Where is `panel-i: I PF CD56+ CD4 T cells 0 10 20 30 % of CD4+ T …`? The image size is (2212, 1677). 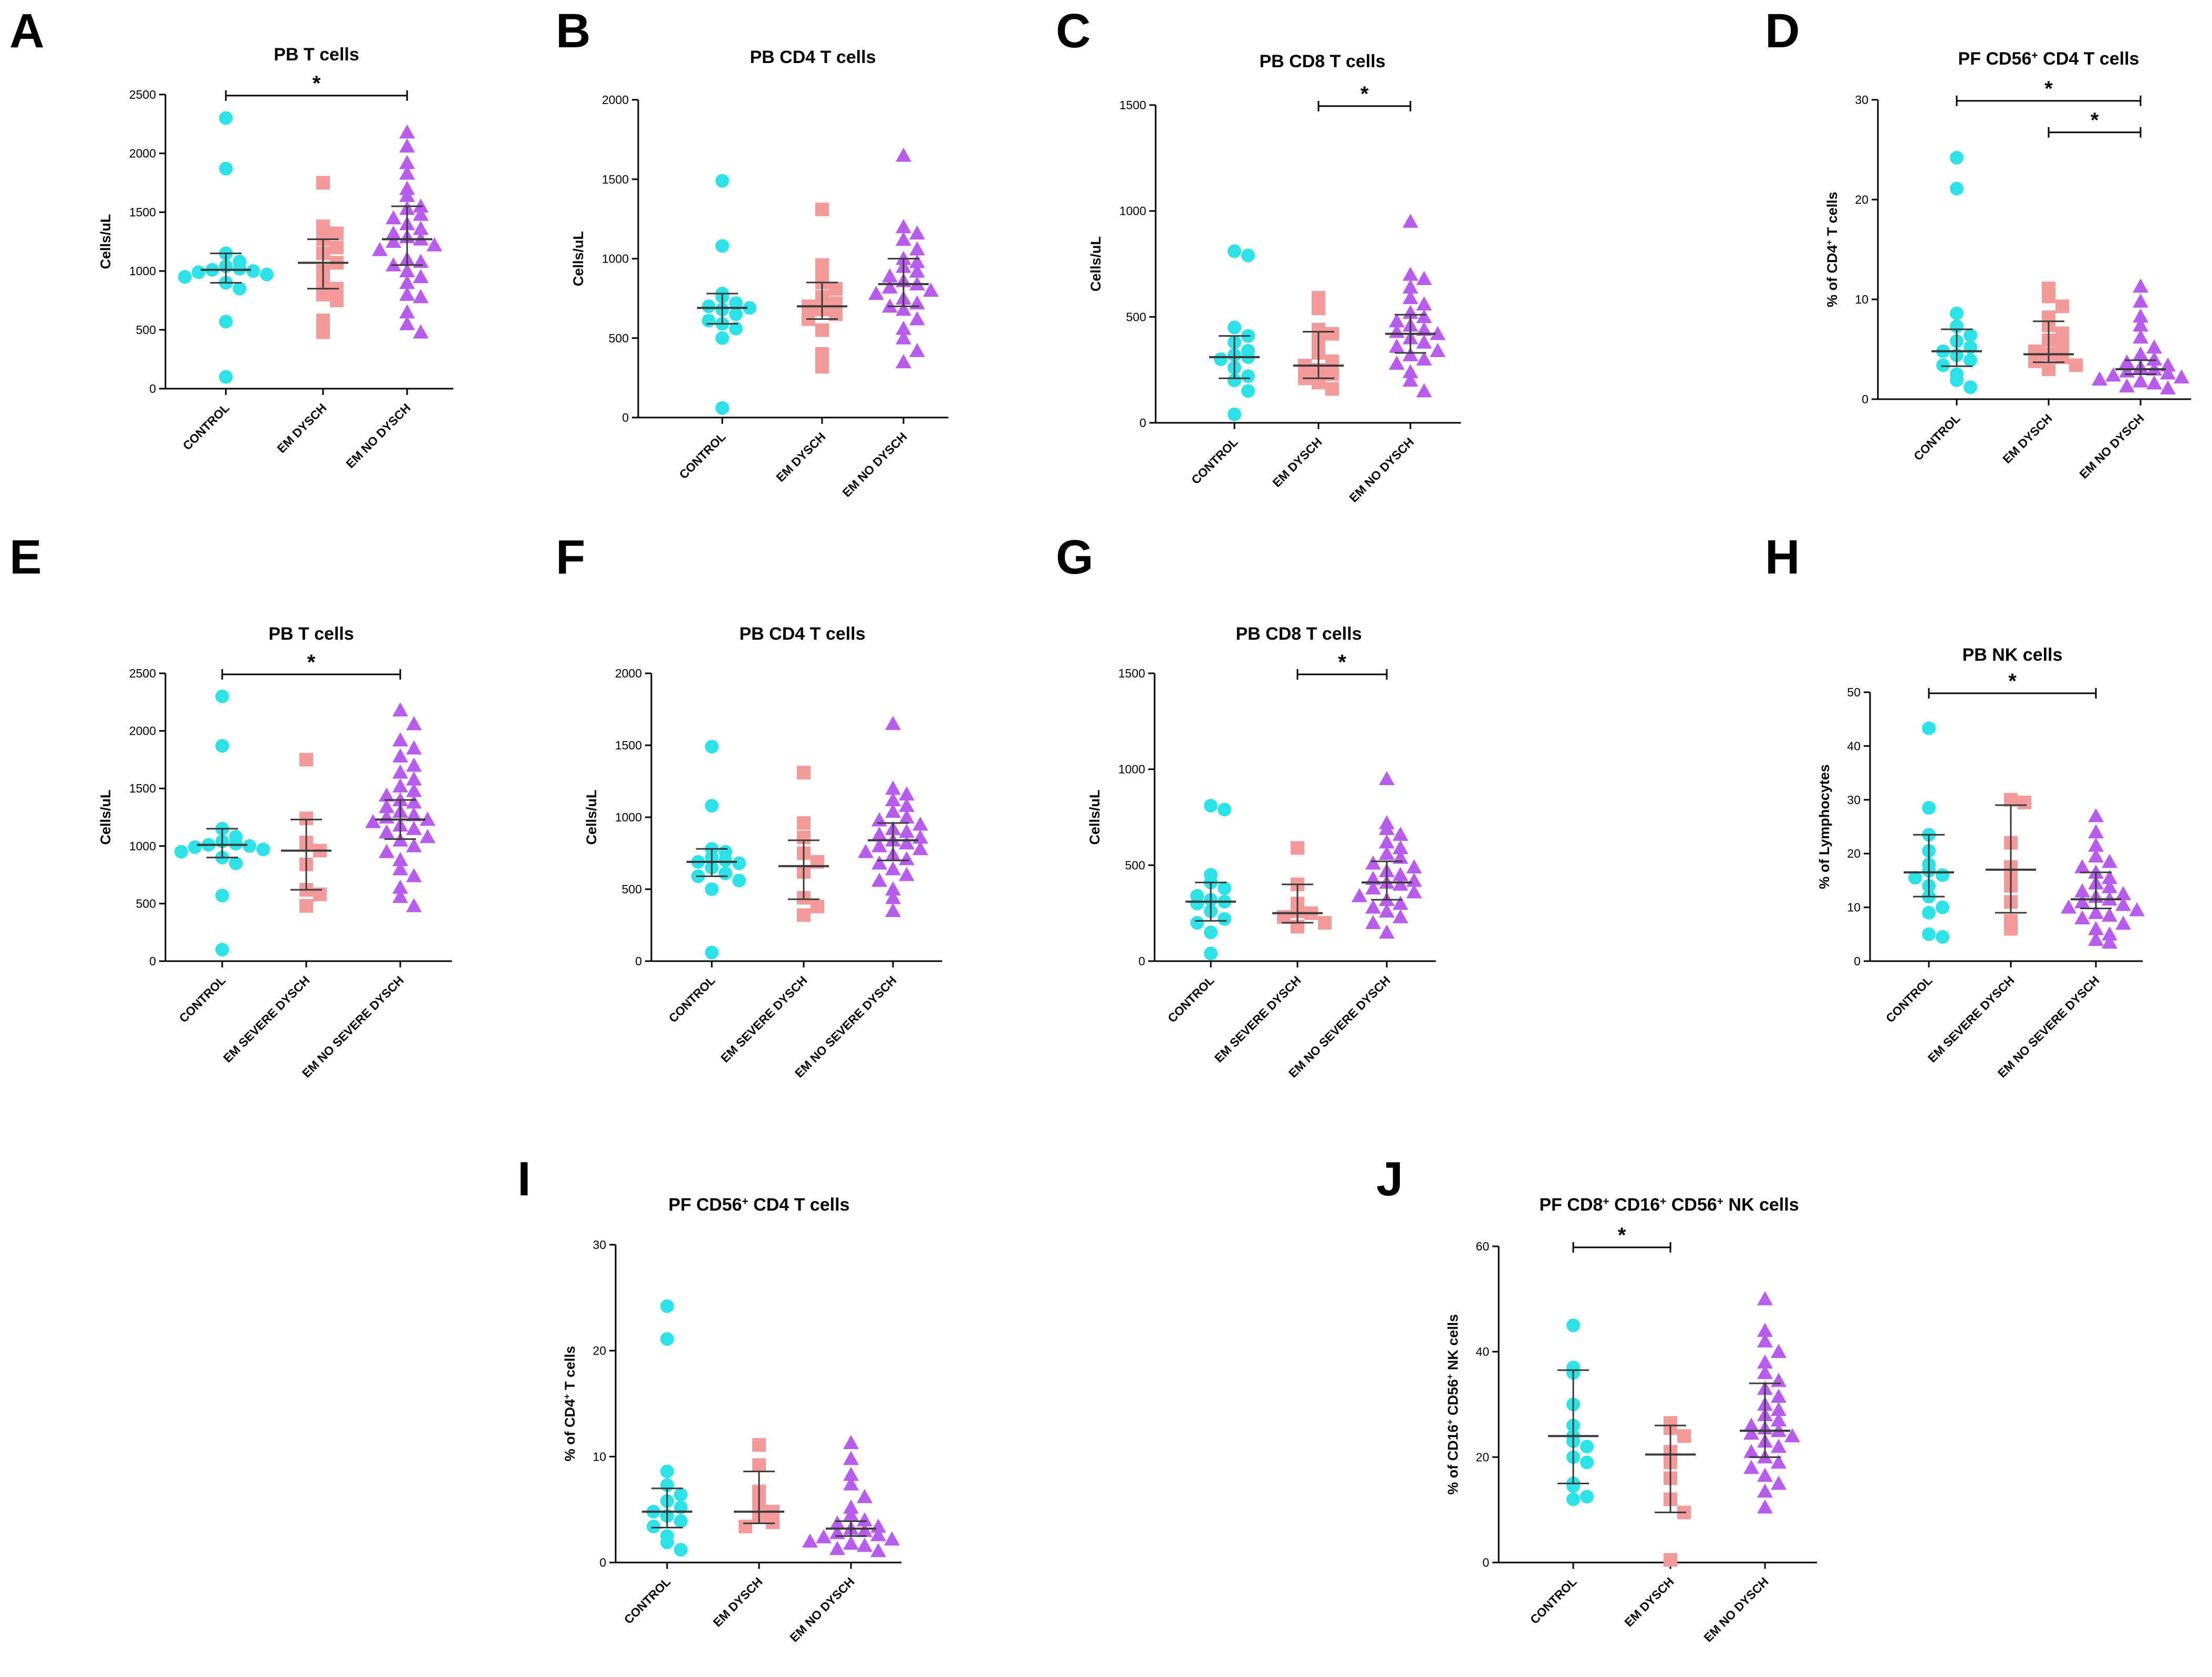 panel-i: I PF CD56+ CD4 T cells 0 10 20 30 % of CD4+ T … is located at coordinates (709, 1398).